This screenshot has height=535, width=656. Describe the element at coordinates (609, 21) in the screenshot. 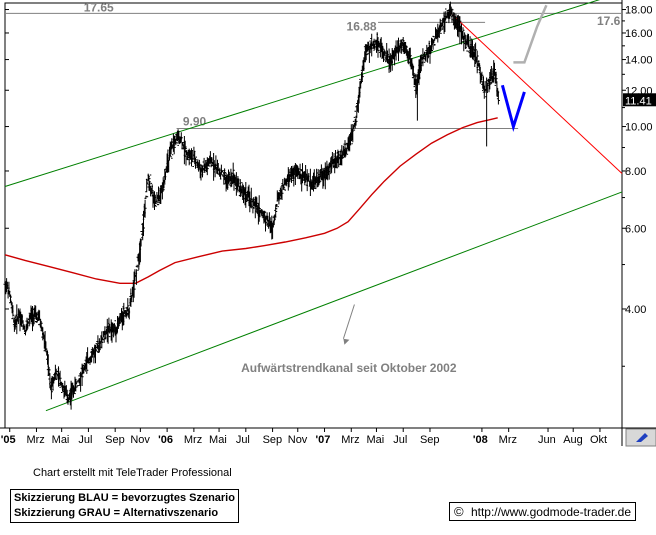

I see `right-level-label: 17.6` at that location.